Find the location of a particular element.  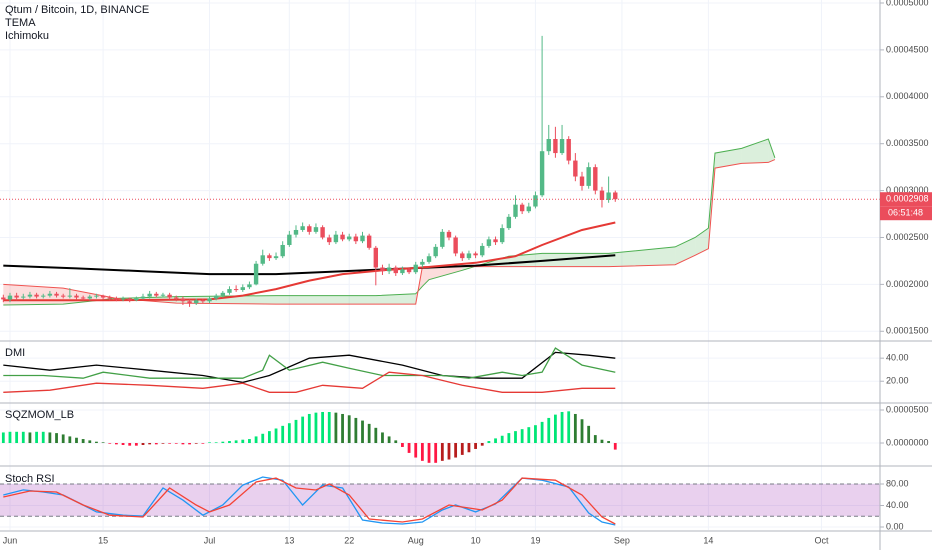

x-tick-label: Jun is located at coordinates (10, 540).